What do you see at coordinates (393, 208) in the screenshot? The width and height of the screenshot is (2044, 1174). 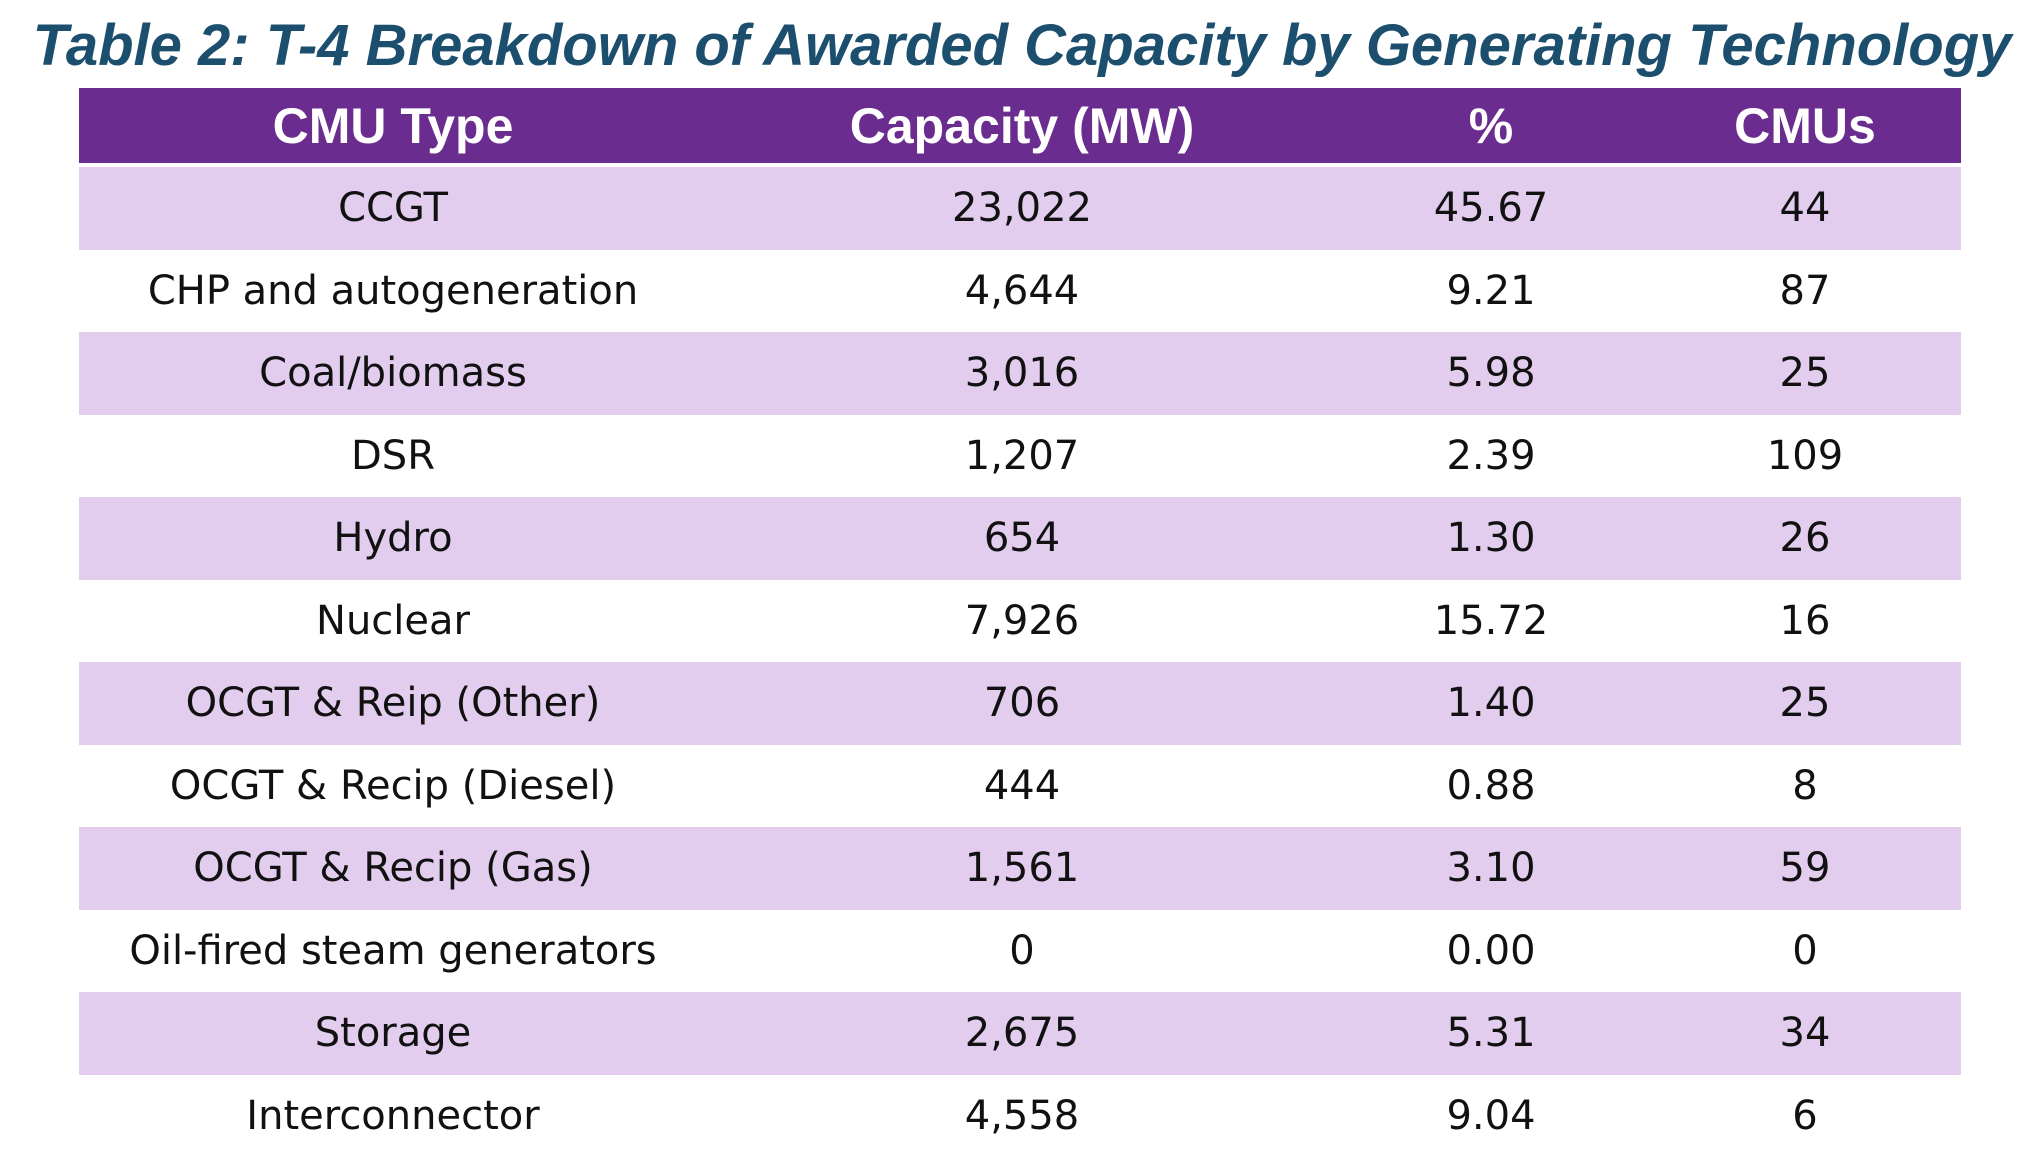 I see `table-cell: CCGT` at bounding box center [393, 208].